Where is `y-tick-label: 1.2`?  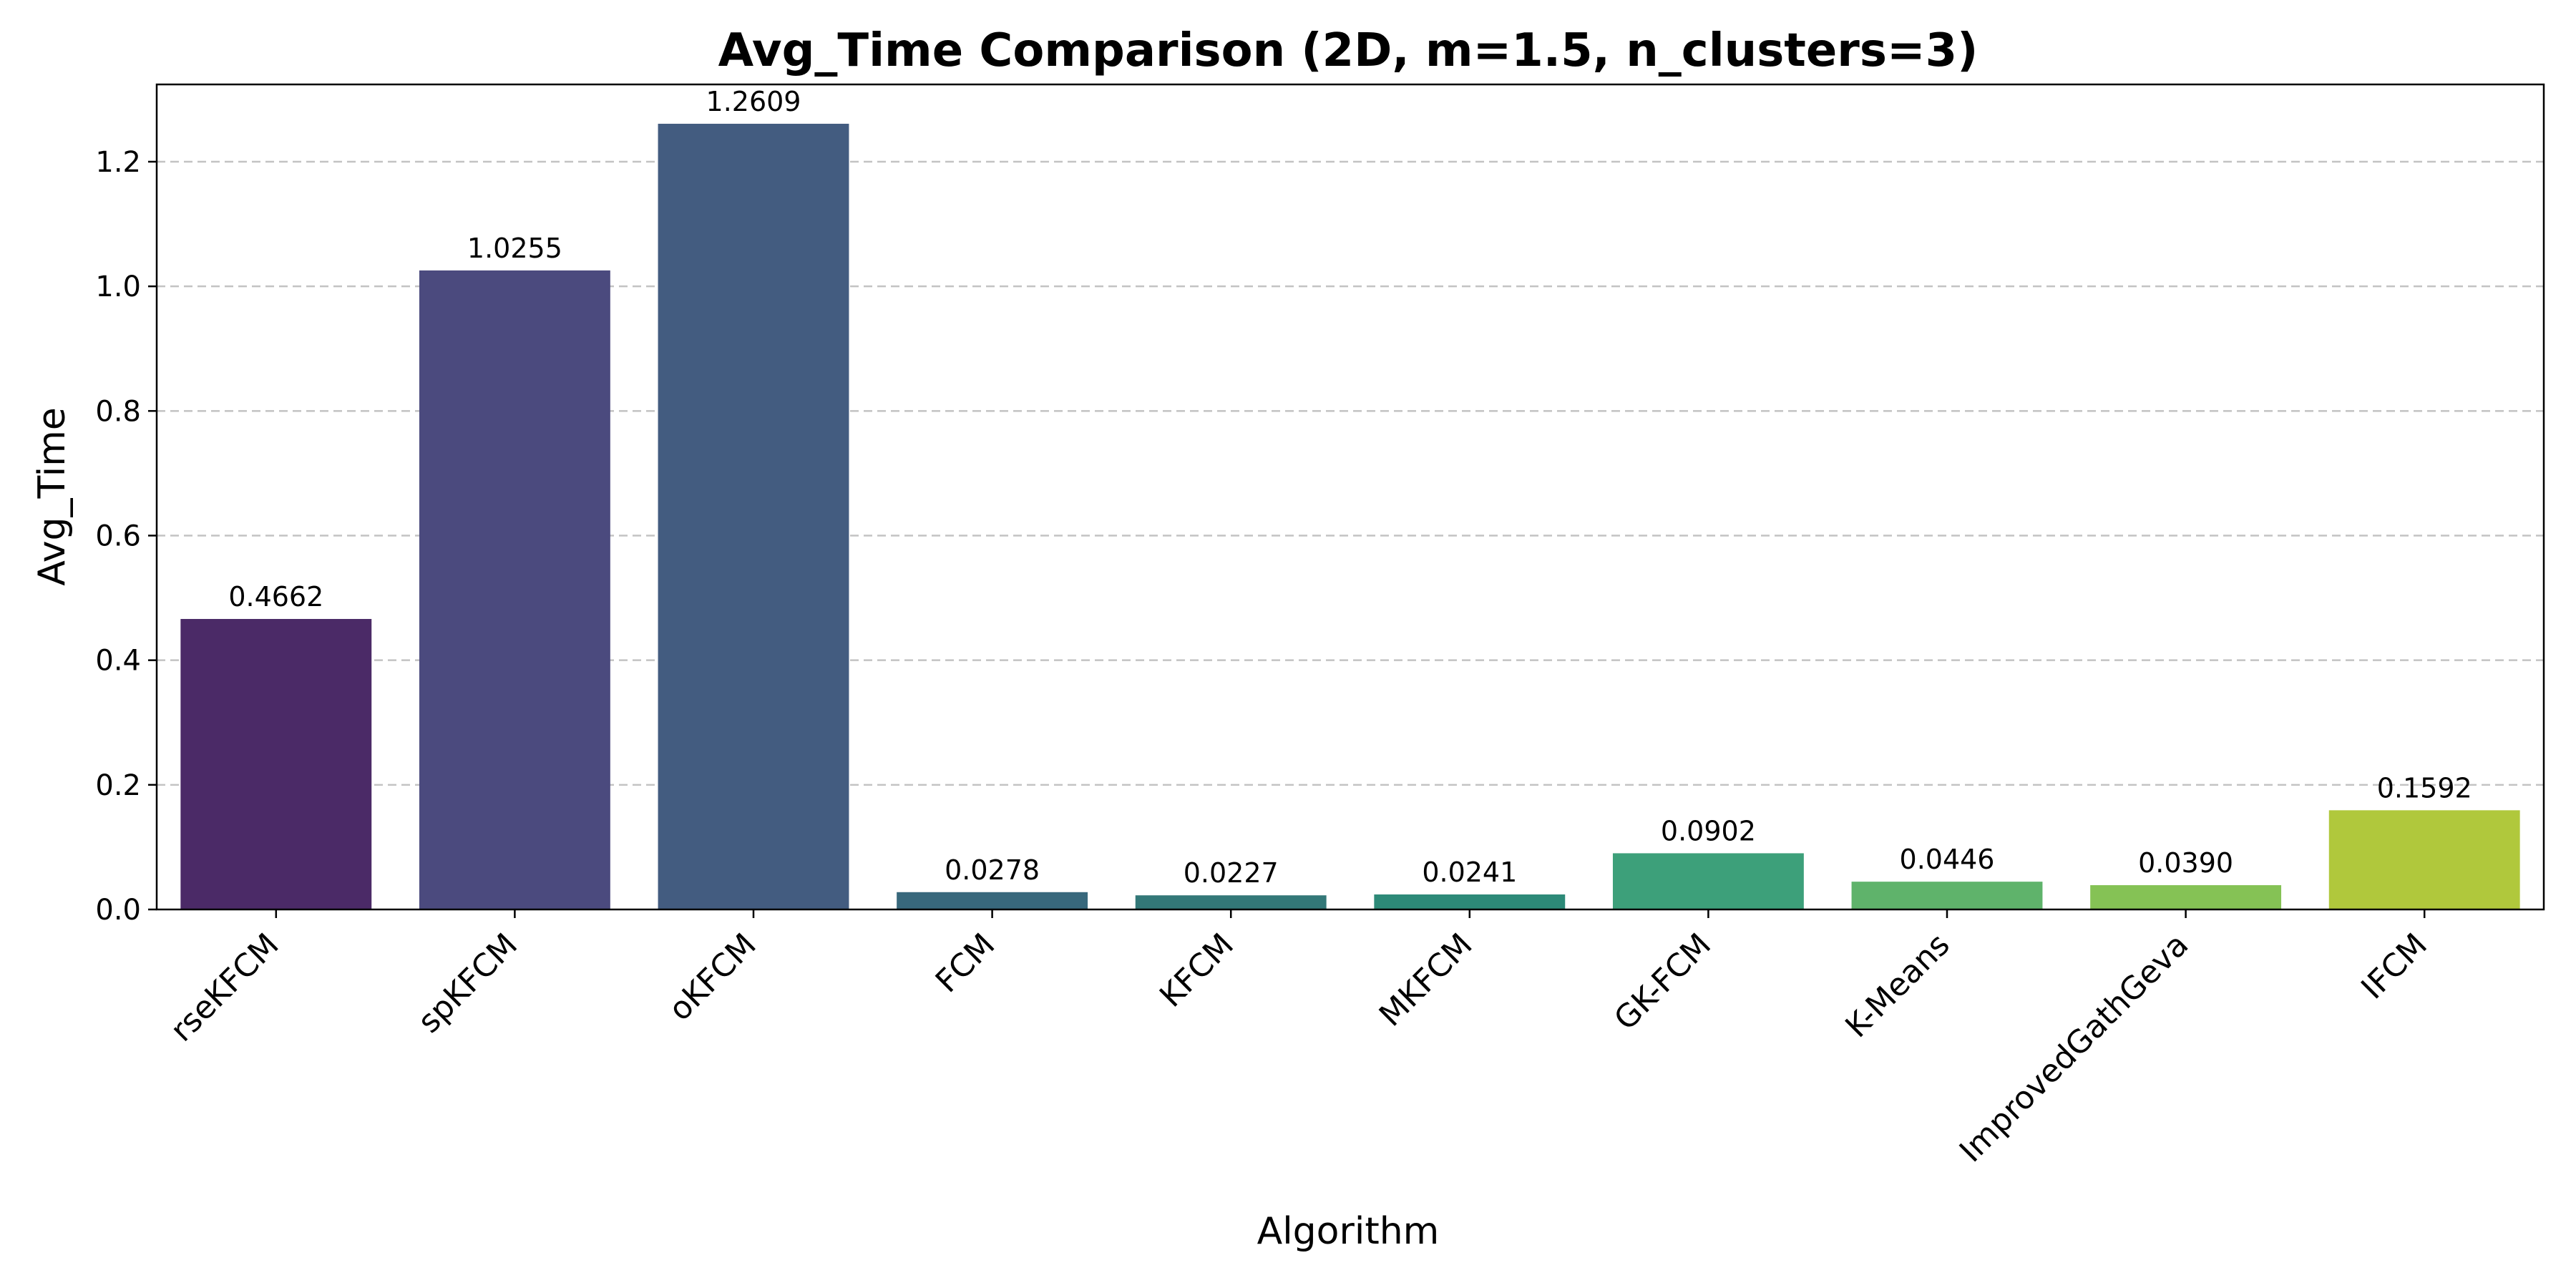
y-tick-label: 1.2 is located at coordinates (118, 162).